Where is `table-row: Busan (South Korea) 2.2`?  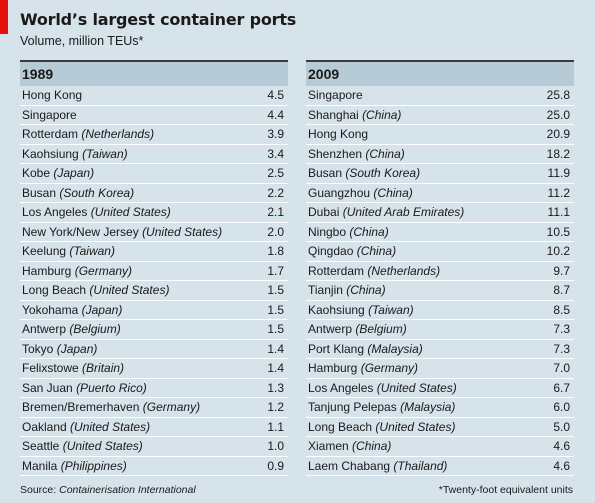
table-row: Busan (South Korea) 2.2 is located at coordinates (154, 193).